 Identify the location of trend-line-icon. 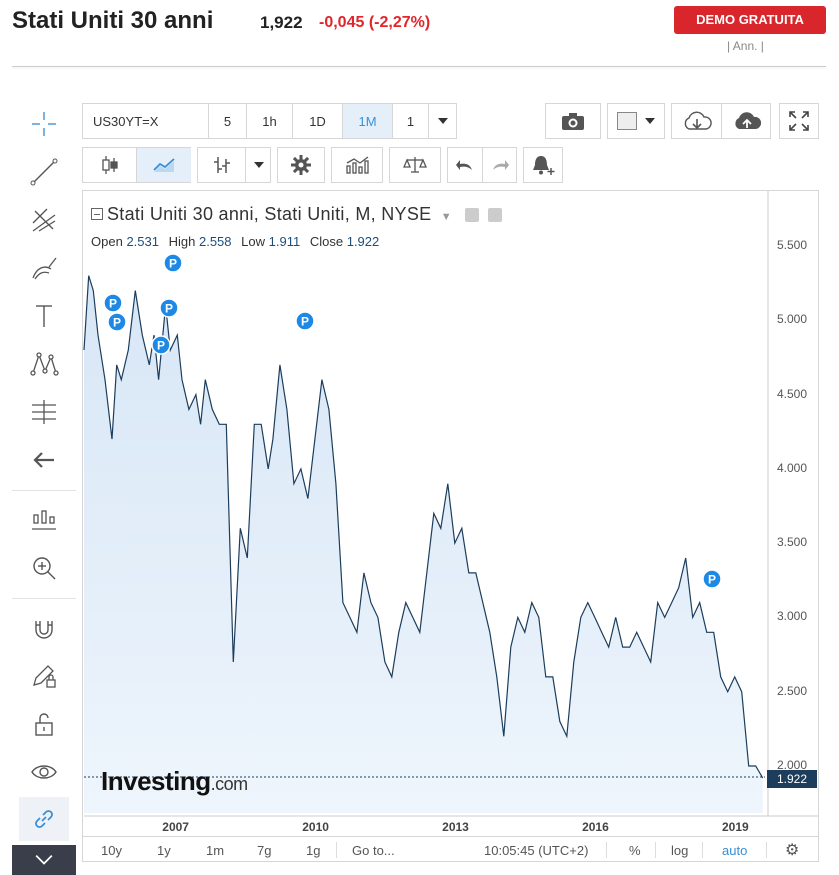
(44, 172).